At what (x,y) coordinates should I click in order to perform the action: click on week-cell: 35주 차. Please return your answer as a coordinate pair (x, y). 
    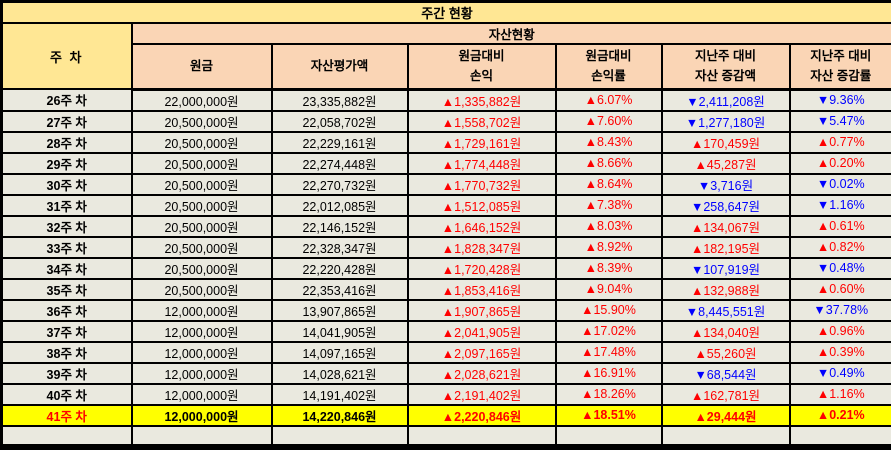
    Looking at the image, I should click on (66, 289).